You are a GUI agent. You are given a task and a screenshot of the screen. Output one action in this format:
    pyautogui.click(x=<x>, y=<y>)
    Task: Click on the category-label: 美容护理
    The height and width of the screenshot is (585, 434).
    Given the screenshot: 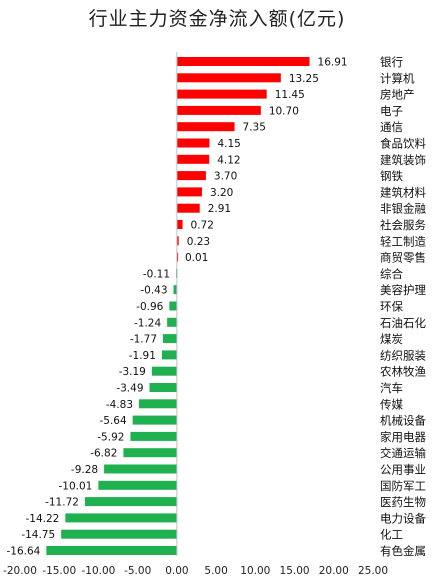 What is the action you would take?
    pyautogui.click(x=403, y=290)
    